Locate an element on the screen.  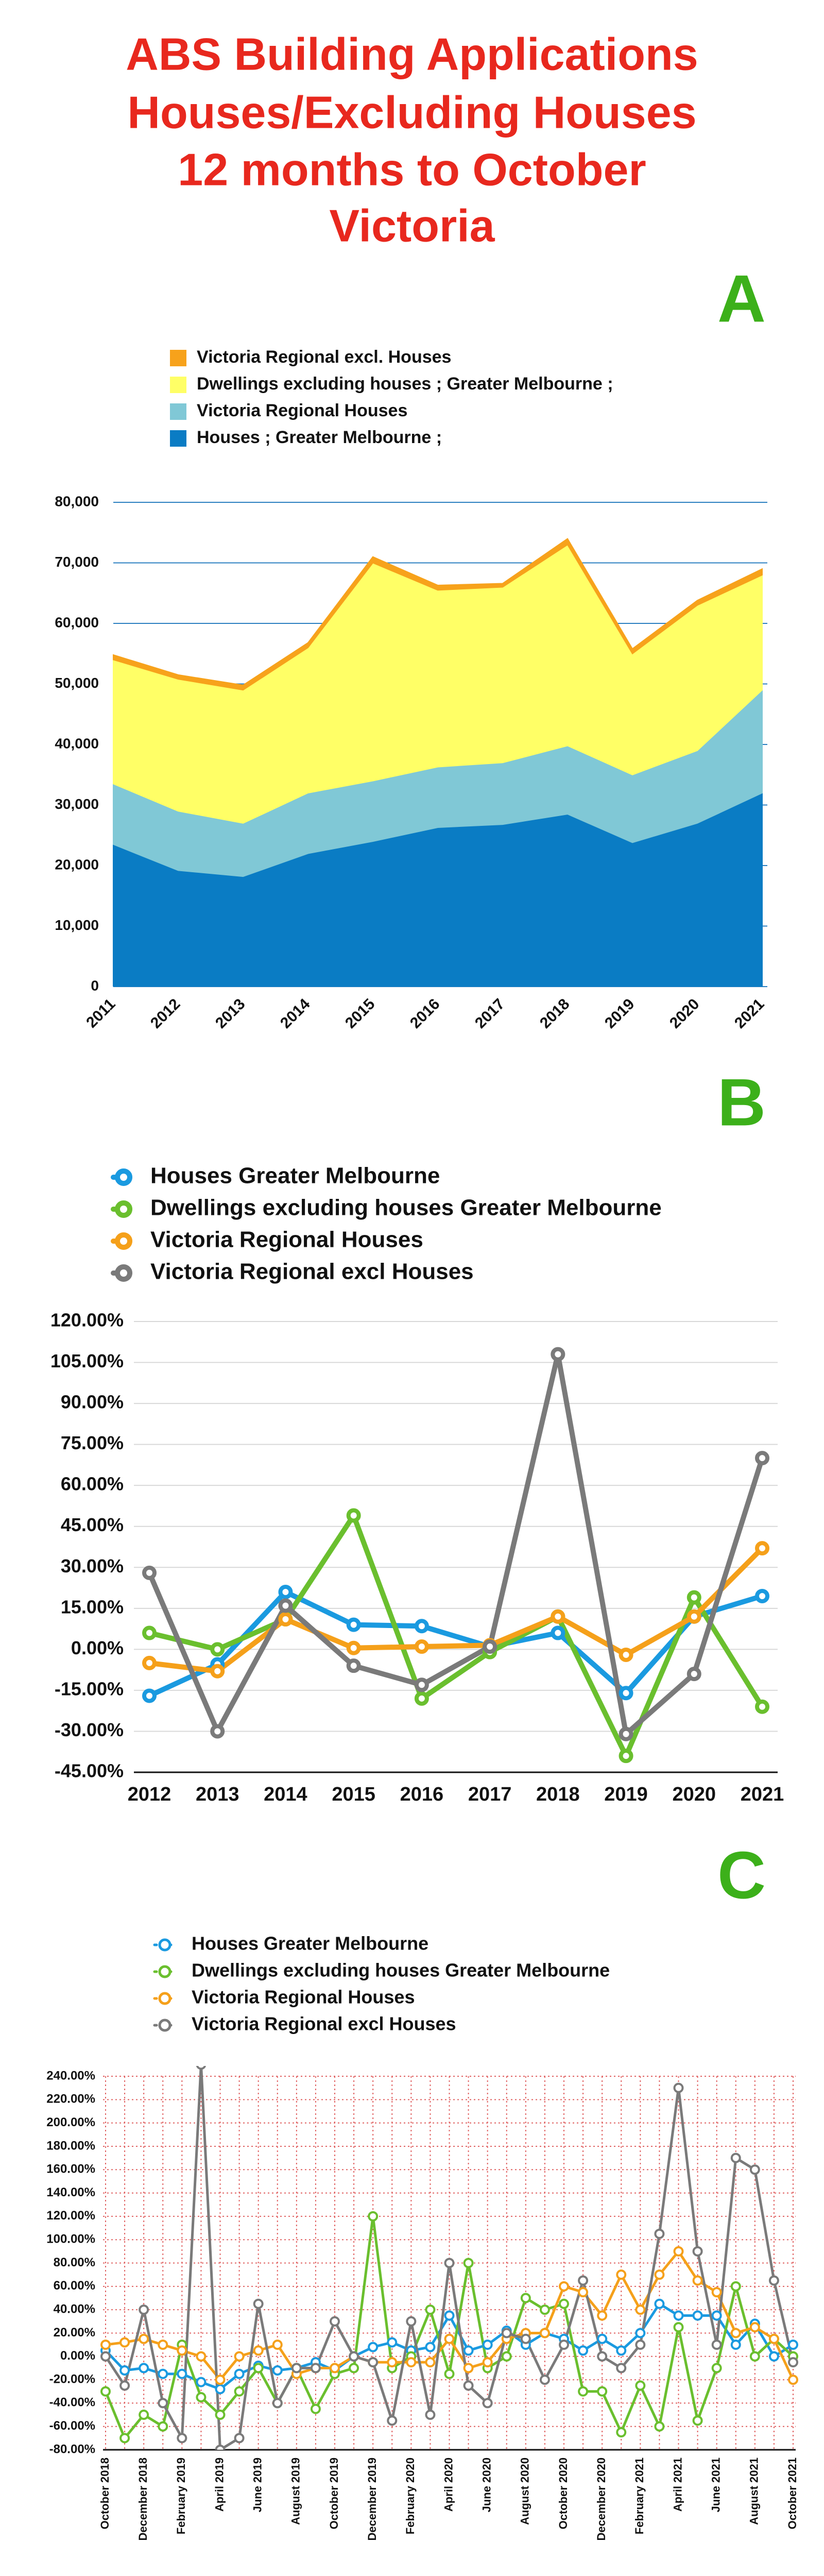
x-tick-label: December 2020 is located at coordinates (601, 2499).